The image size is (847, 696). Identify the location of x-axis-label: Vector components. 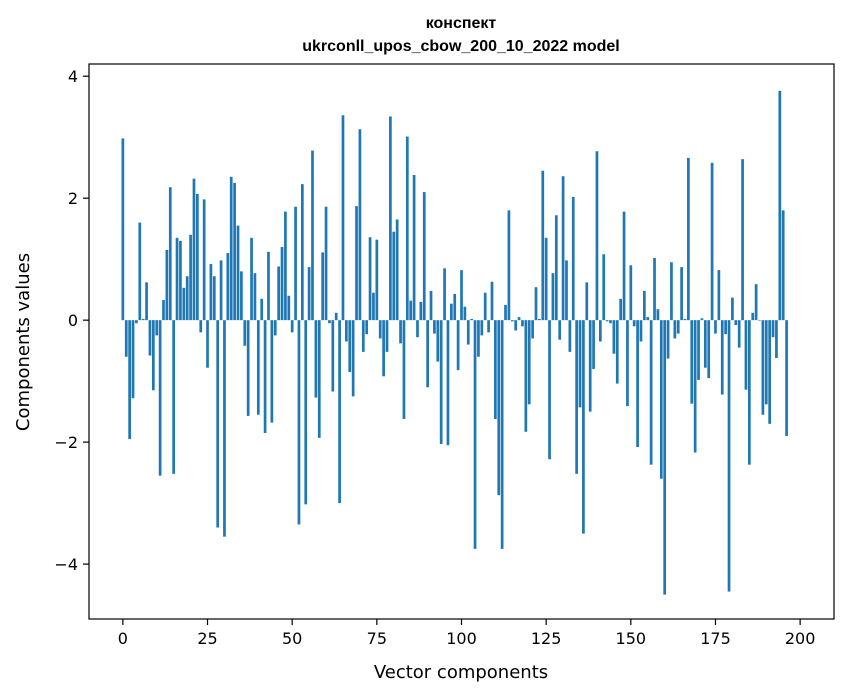
(461, 672).